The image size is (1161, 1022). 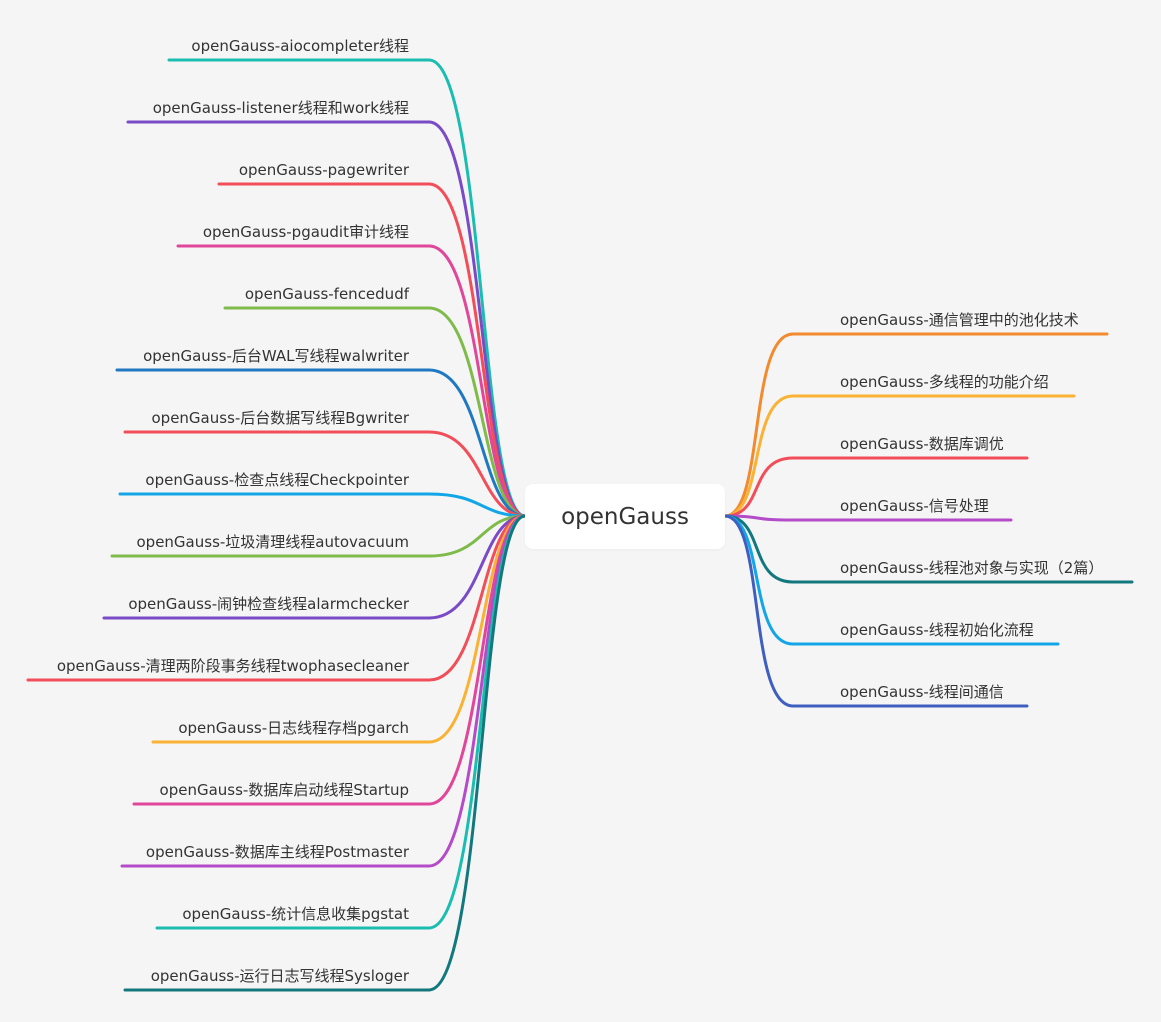 I want to click on left-branch-label-14: openGauss-数据库主线程Postmaster, so click(x=277, y=852).